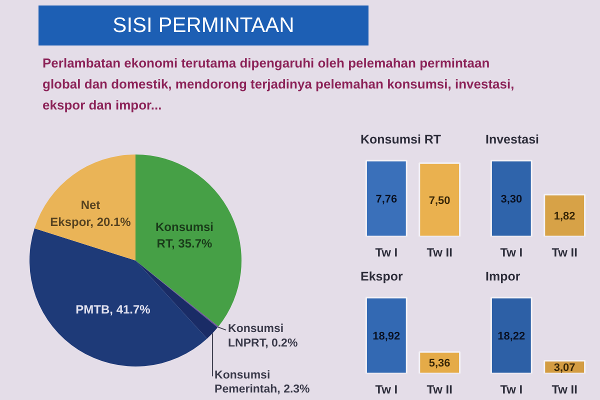 The height and width of the screenshot is (400, 600). Describe the element at coordinates (565, 368) in the screenshot. I see `data-label: 3,07` at that location.